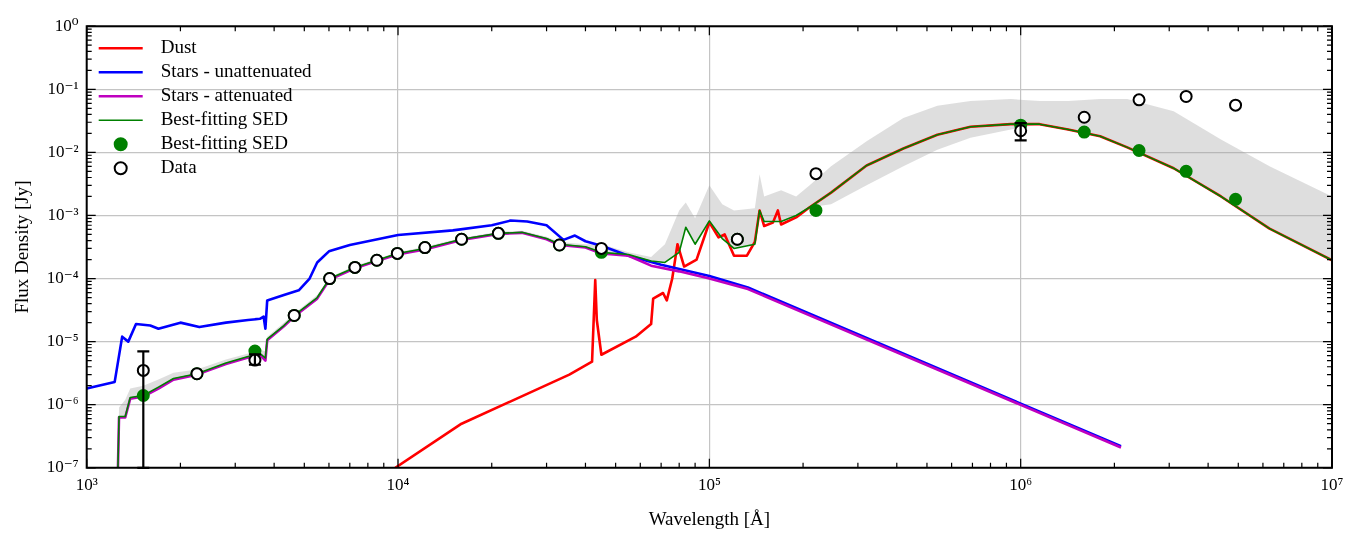  I want to click on x-tick-label: 10⁴, so click(398, 485).